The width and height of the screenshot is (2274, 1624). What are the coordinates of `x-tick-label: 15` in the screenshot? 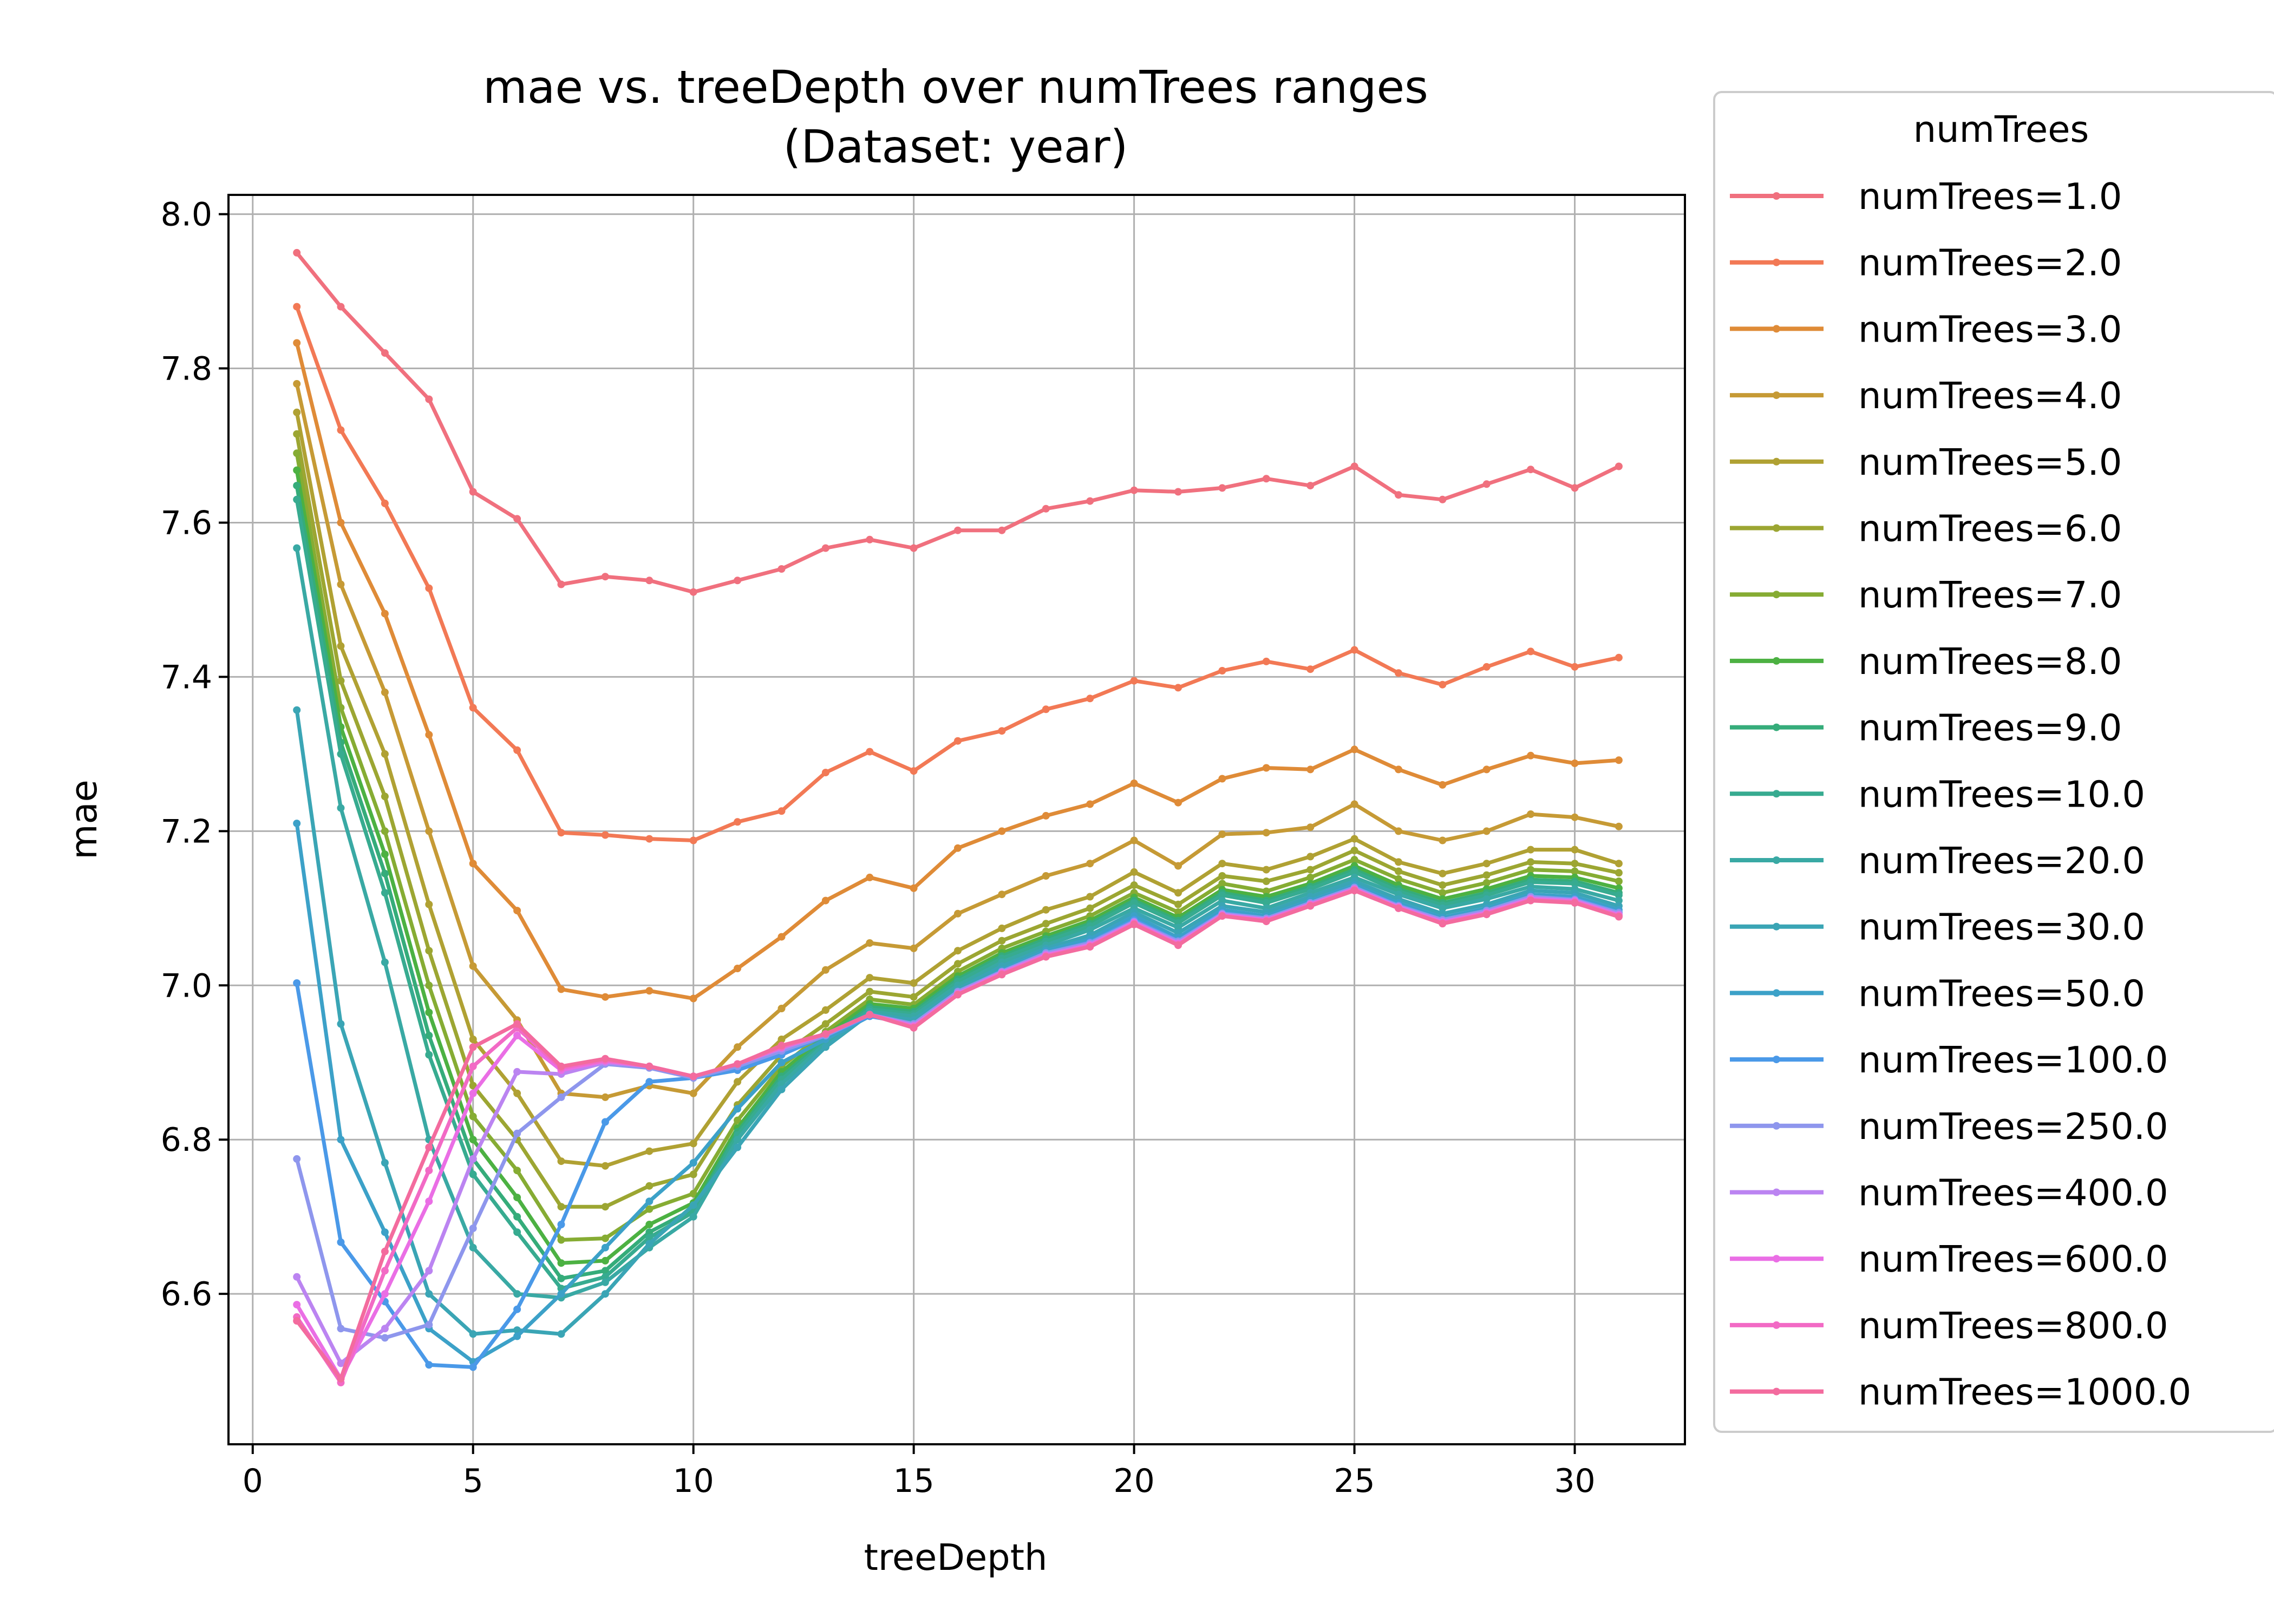 It's located at (914, 1481).